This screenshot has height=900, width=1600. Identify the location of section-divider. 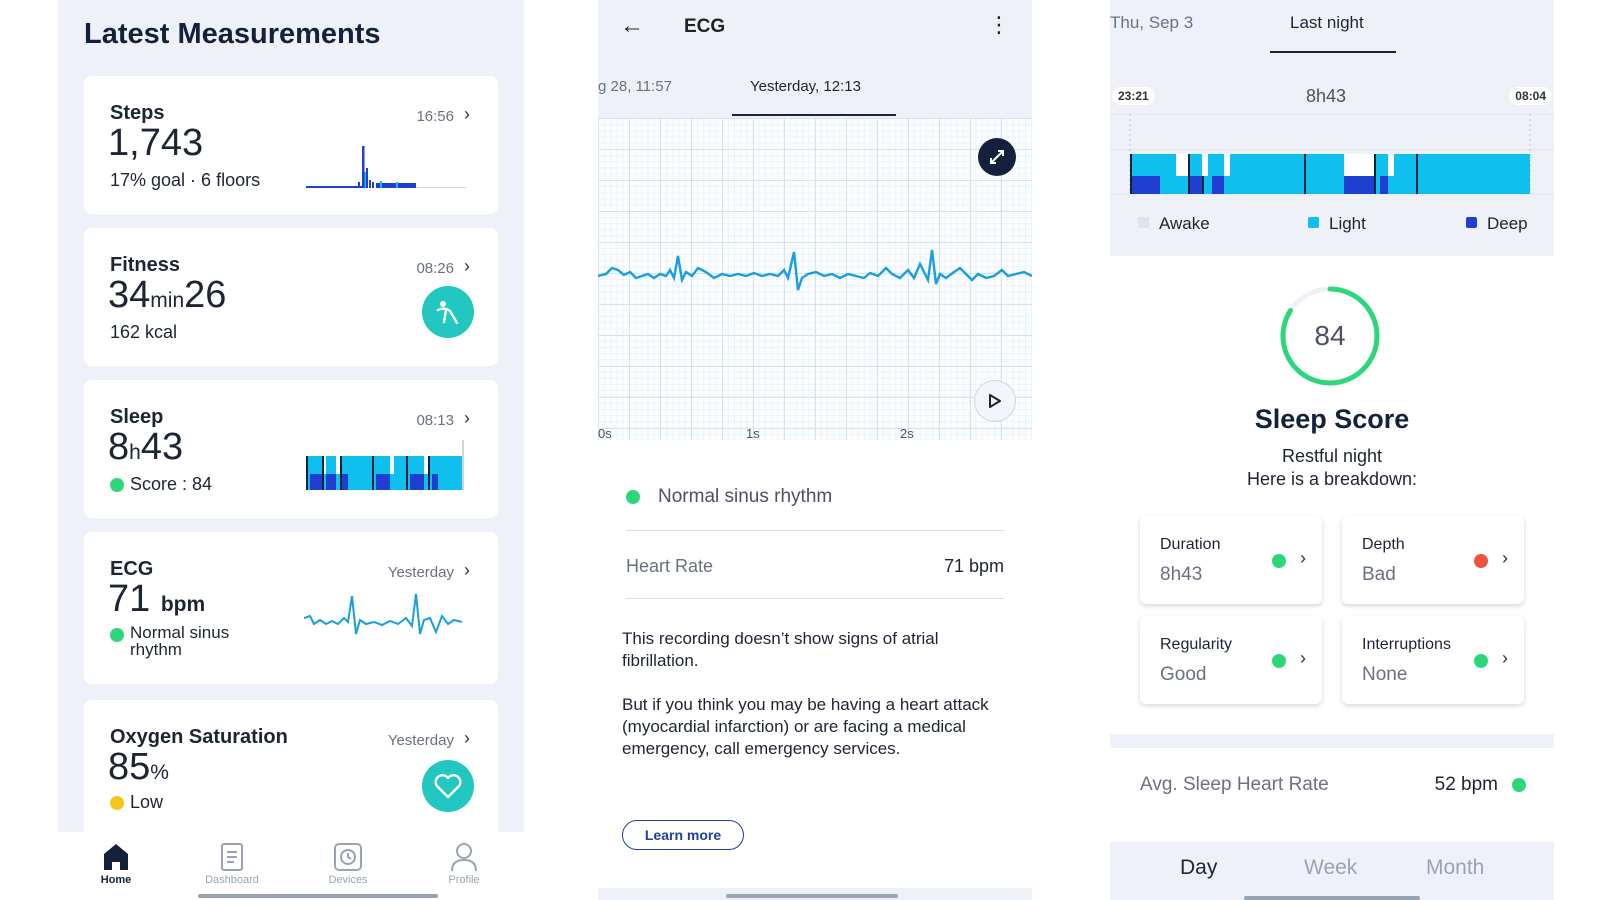
(1332, 741).